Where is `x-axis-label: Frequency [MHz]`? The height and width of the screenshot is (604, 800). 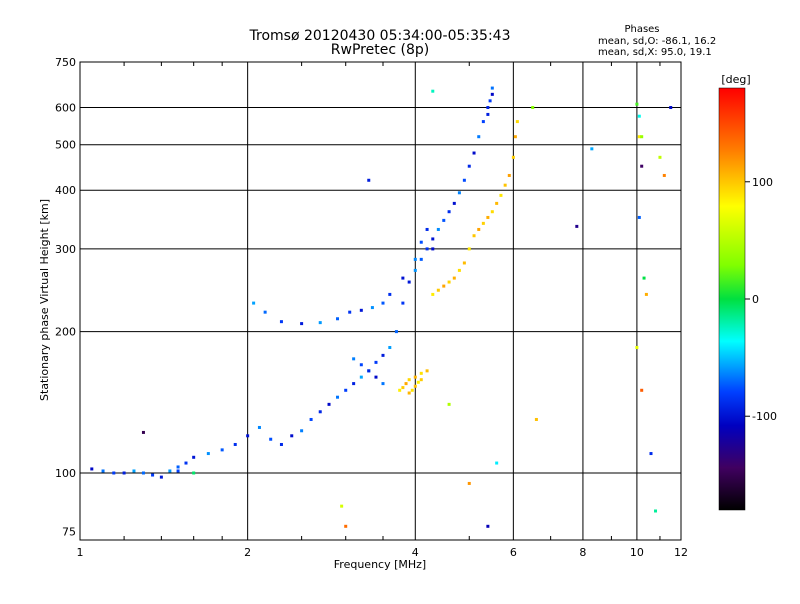 x-axis-label: Frequency [MHz] is located at coordinates (380, 564).